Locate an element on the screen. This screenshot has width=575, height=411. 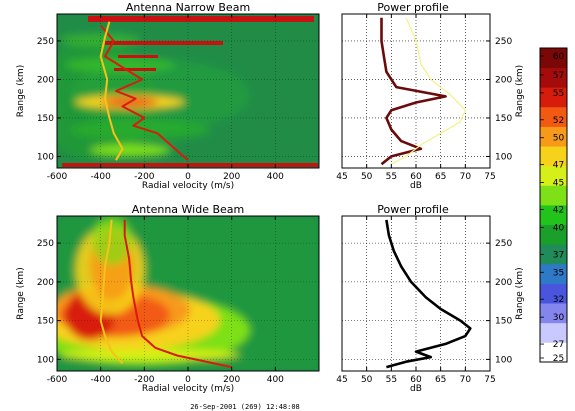
narrow-power-x-tick-label: 45 is located at coordinates (341, 177).